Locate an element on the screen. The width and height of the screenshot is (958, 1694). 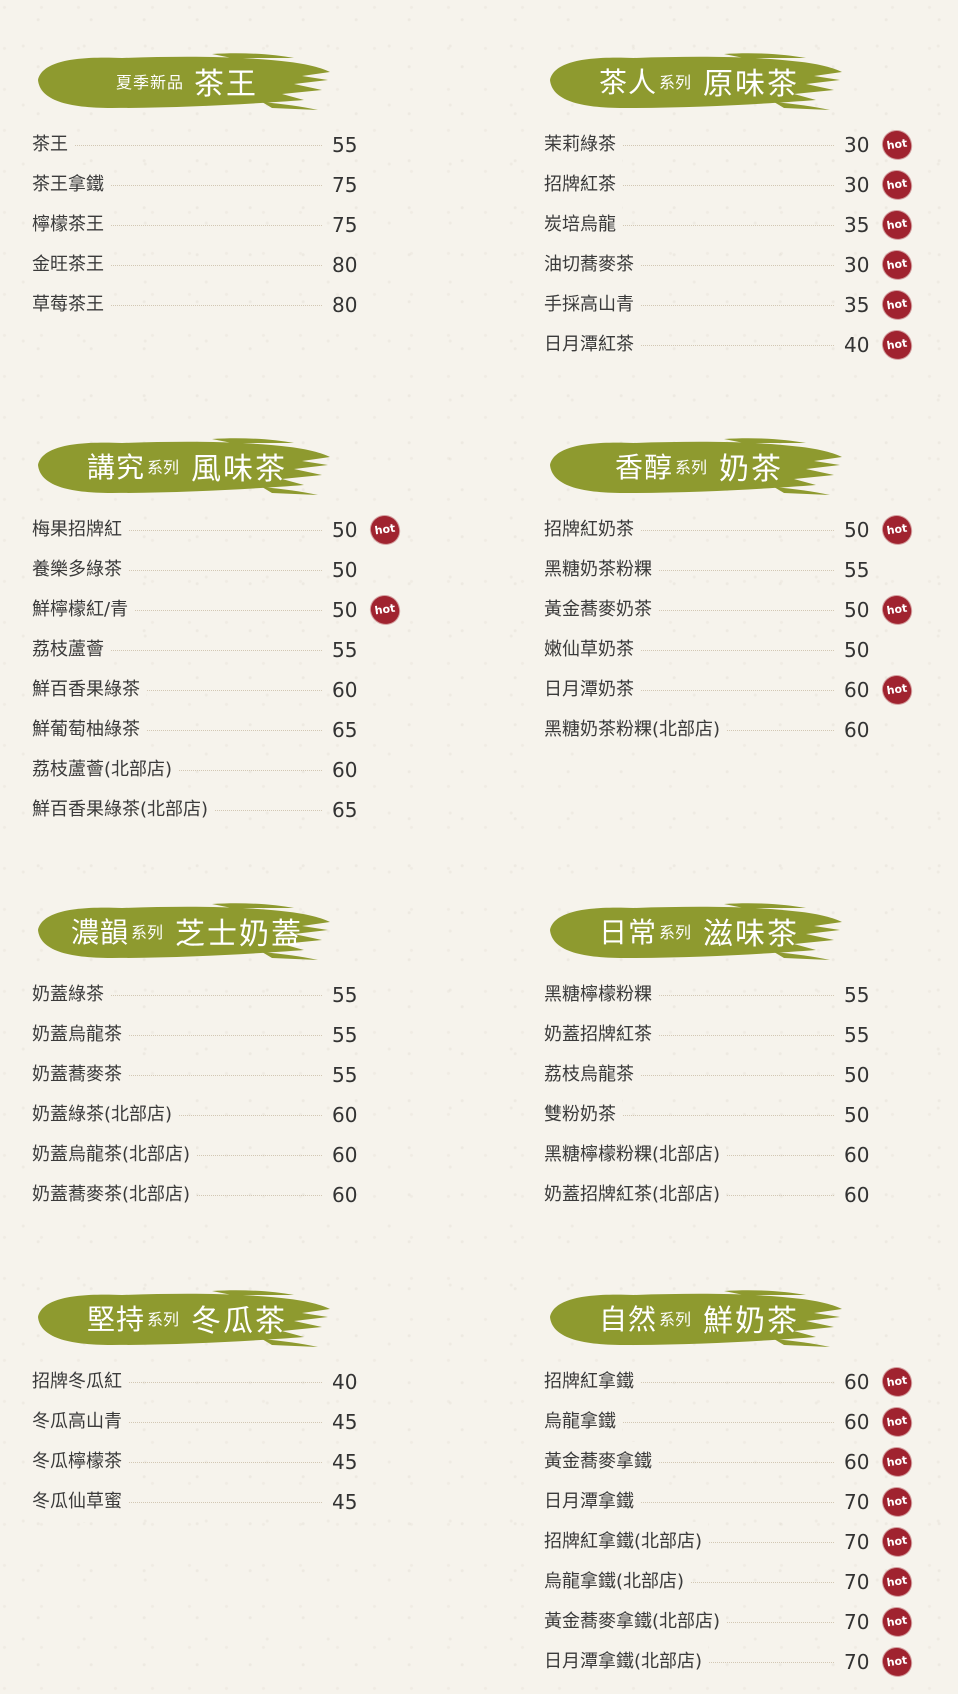
menu-item-name: 手採高山青 is located at coordinates (592, 305).